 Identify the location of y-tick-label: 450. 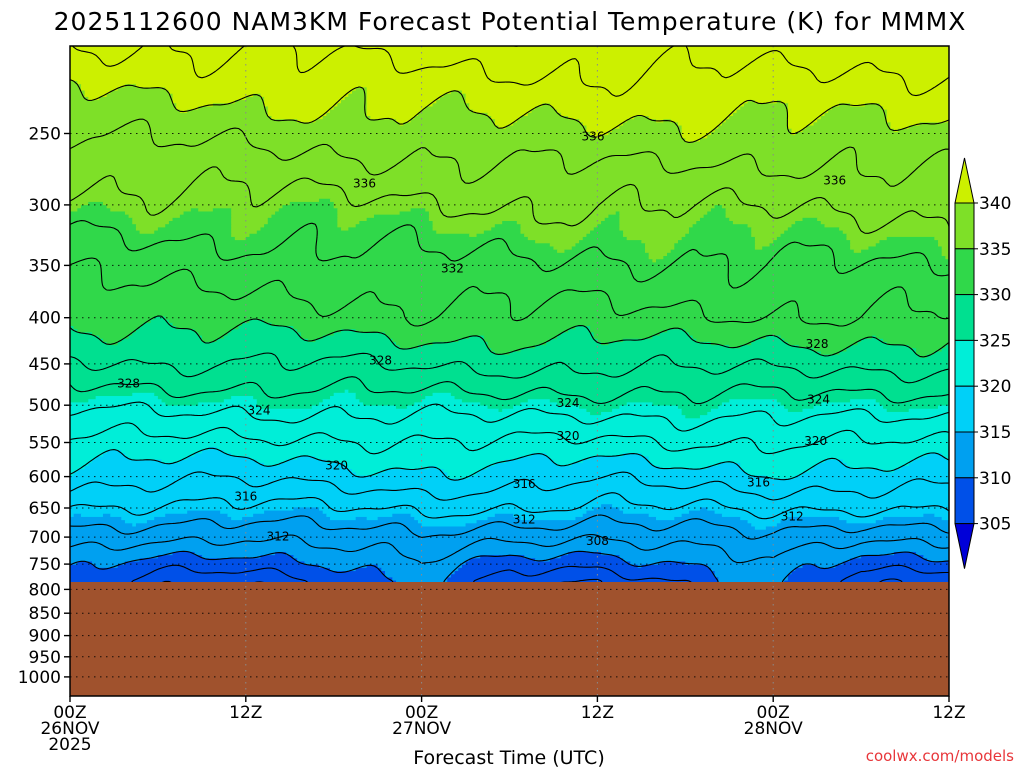
(45, 365).